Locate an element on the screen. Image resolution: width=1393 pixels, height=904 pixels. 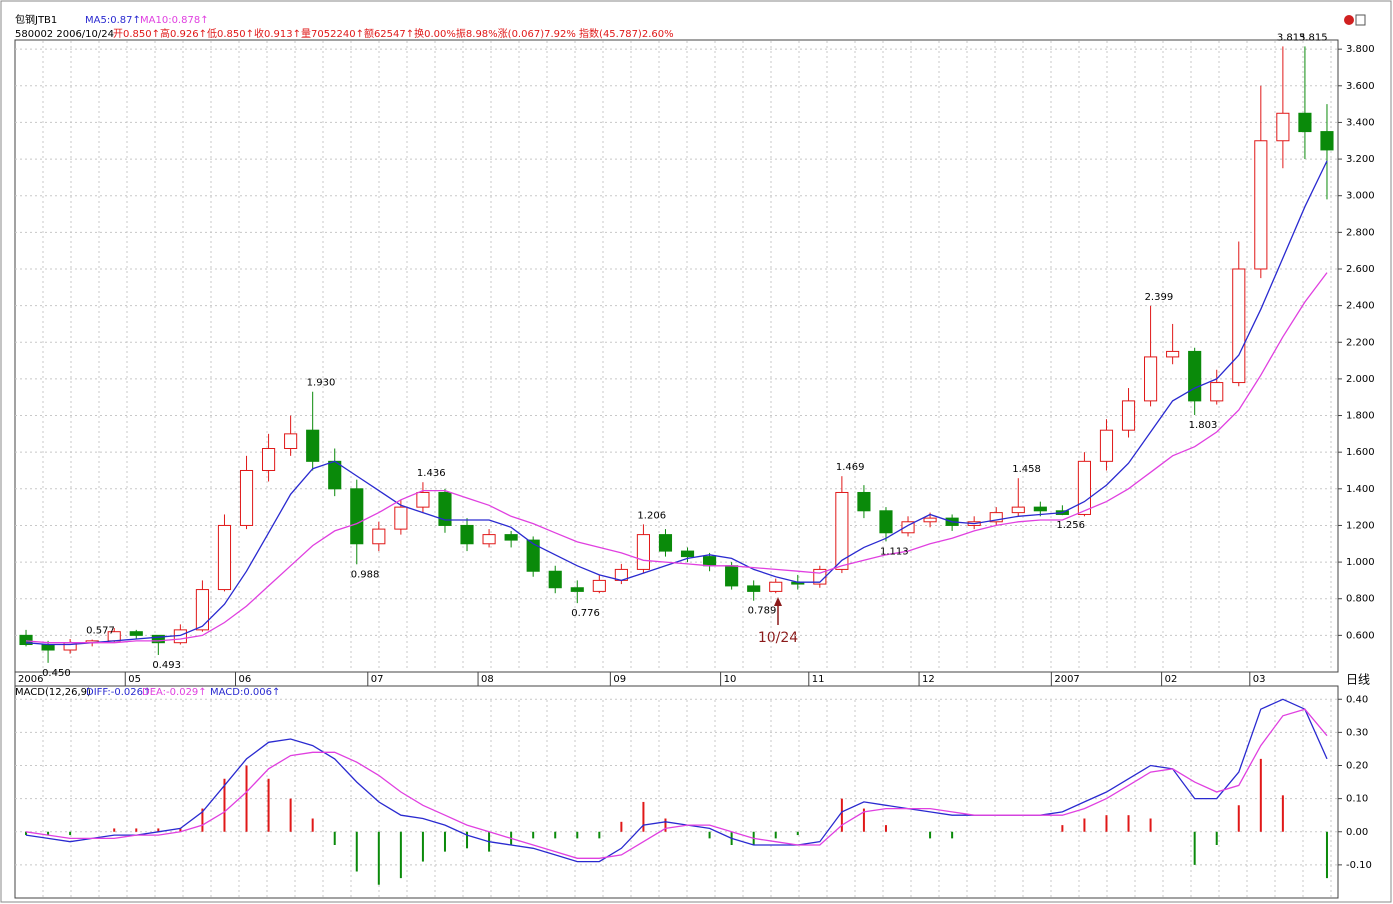
y-tick-label: 0.00 is located at coordinates (1357, 832).